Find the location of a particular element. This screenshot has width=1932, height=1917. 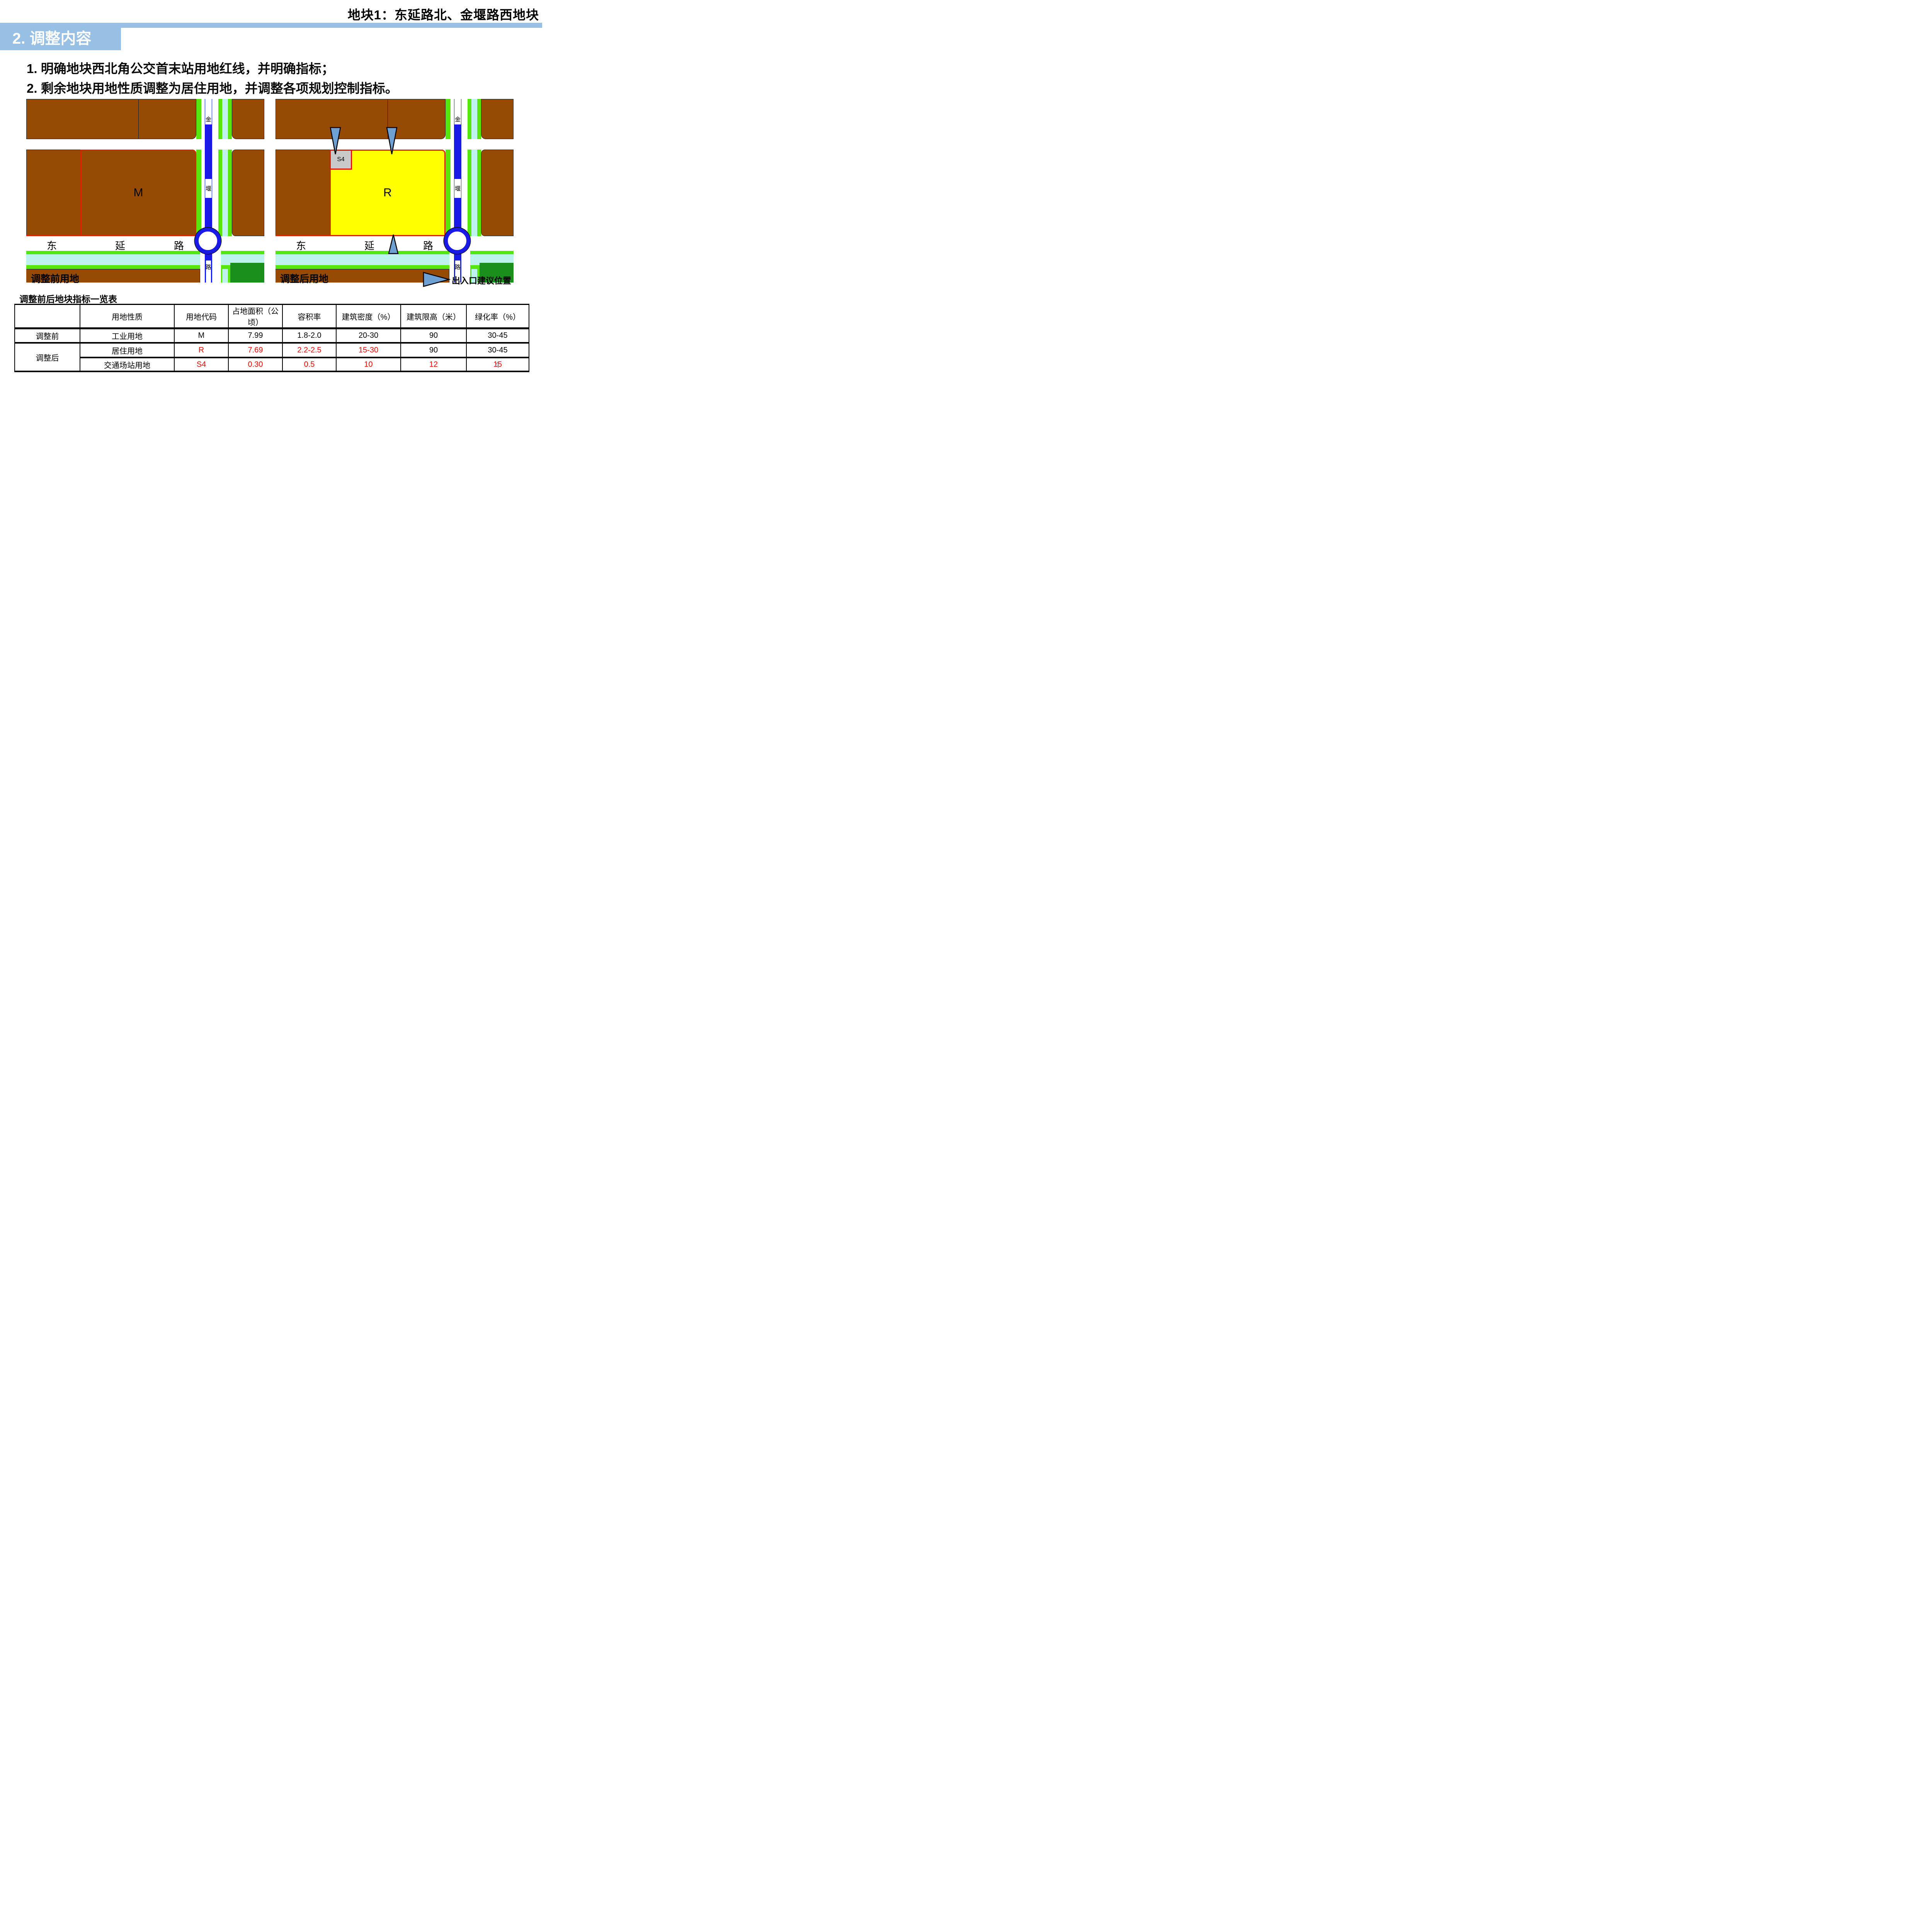

legend-entrance-label: 出入口建议位置 is located at coordinates (482, 281).